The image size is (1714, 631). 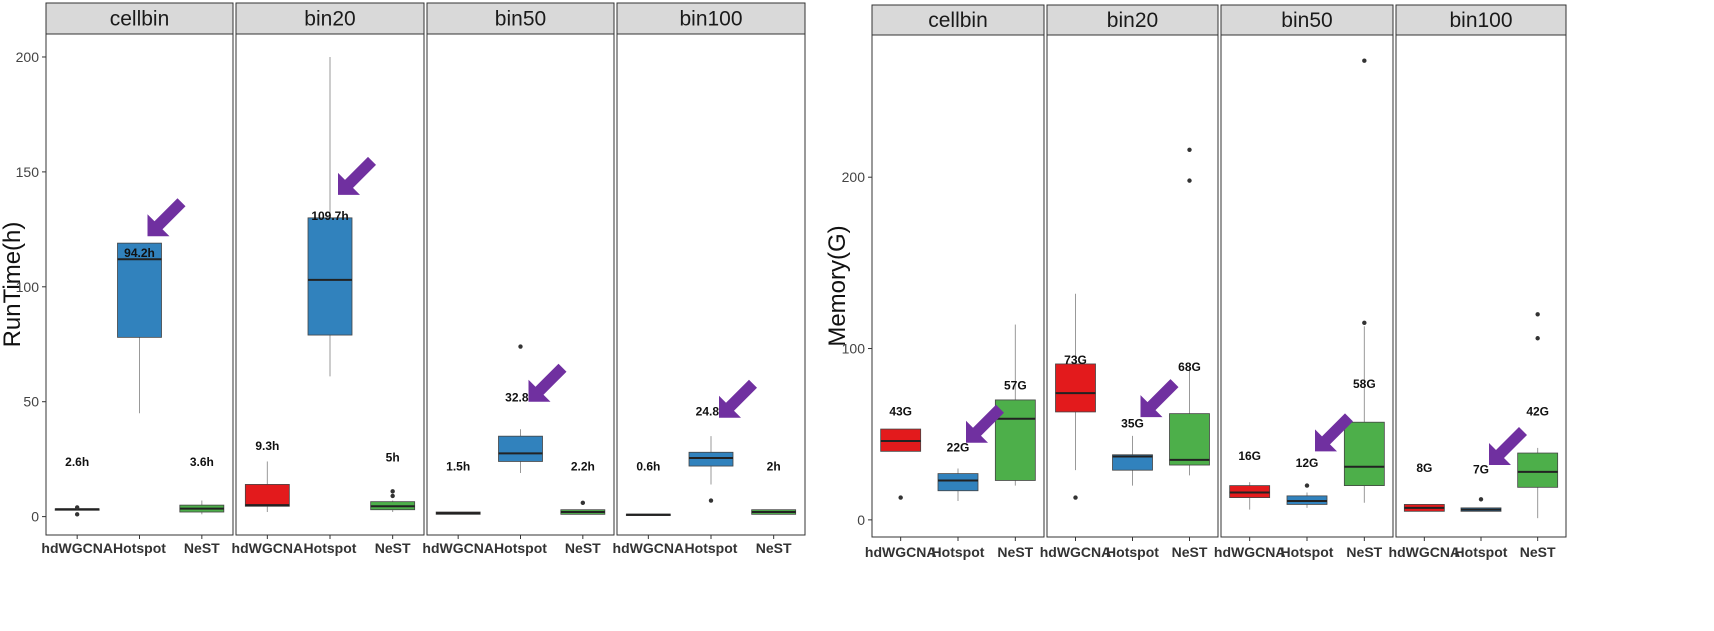 What do you see at coordinates (139, 253) in the screenshot?
I see `value-label: 94.2h` at bounding box center [139, 253].